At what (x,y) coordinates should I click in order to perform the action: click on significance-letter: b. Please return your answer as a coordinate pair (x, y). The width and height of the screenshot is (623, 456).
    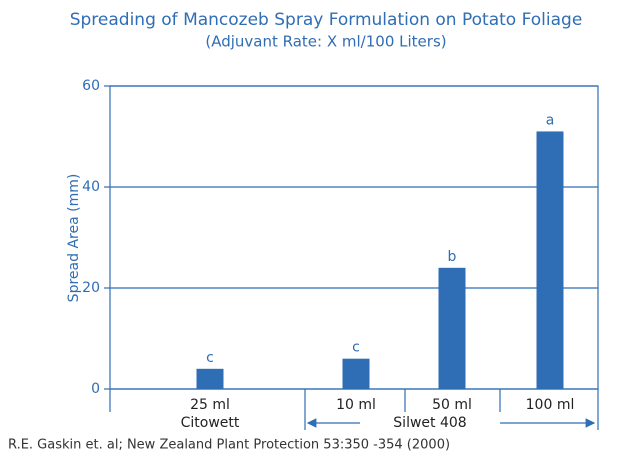
    Looking at the image, I should click on (452, 257).